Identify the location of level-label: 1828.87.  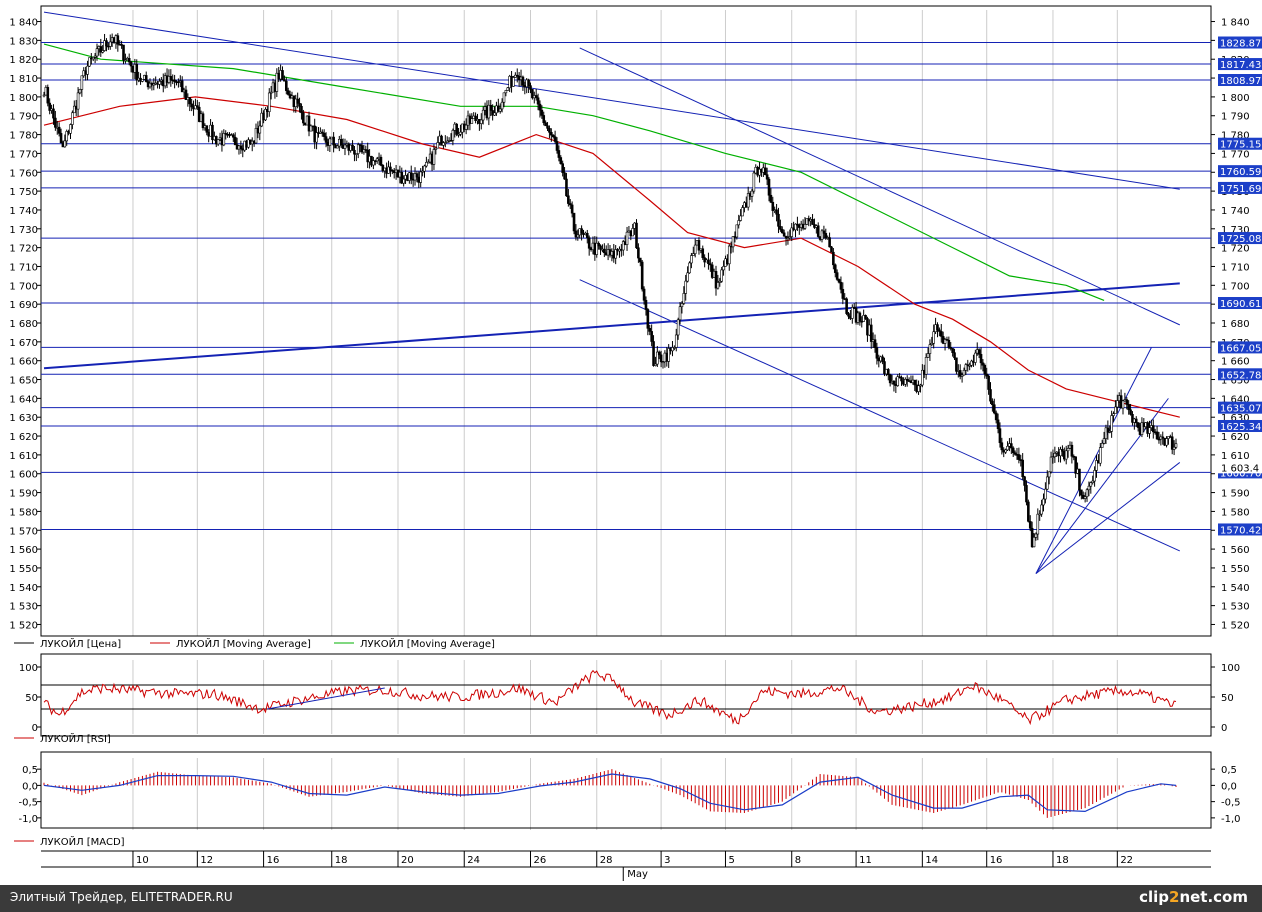
(1240, 44).